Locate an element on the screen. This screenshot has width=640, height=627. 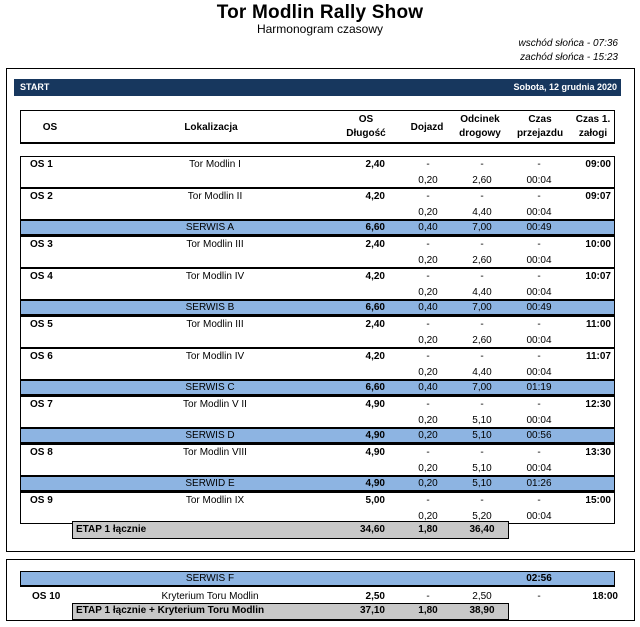
os10-number: OS 10 is located at coordinates (46, 596).